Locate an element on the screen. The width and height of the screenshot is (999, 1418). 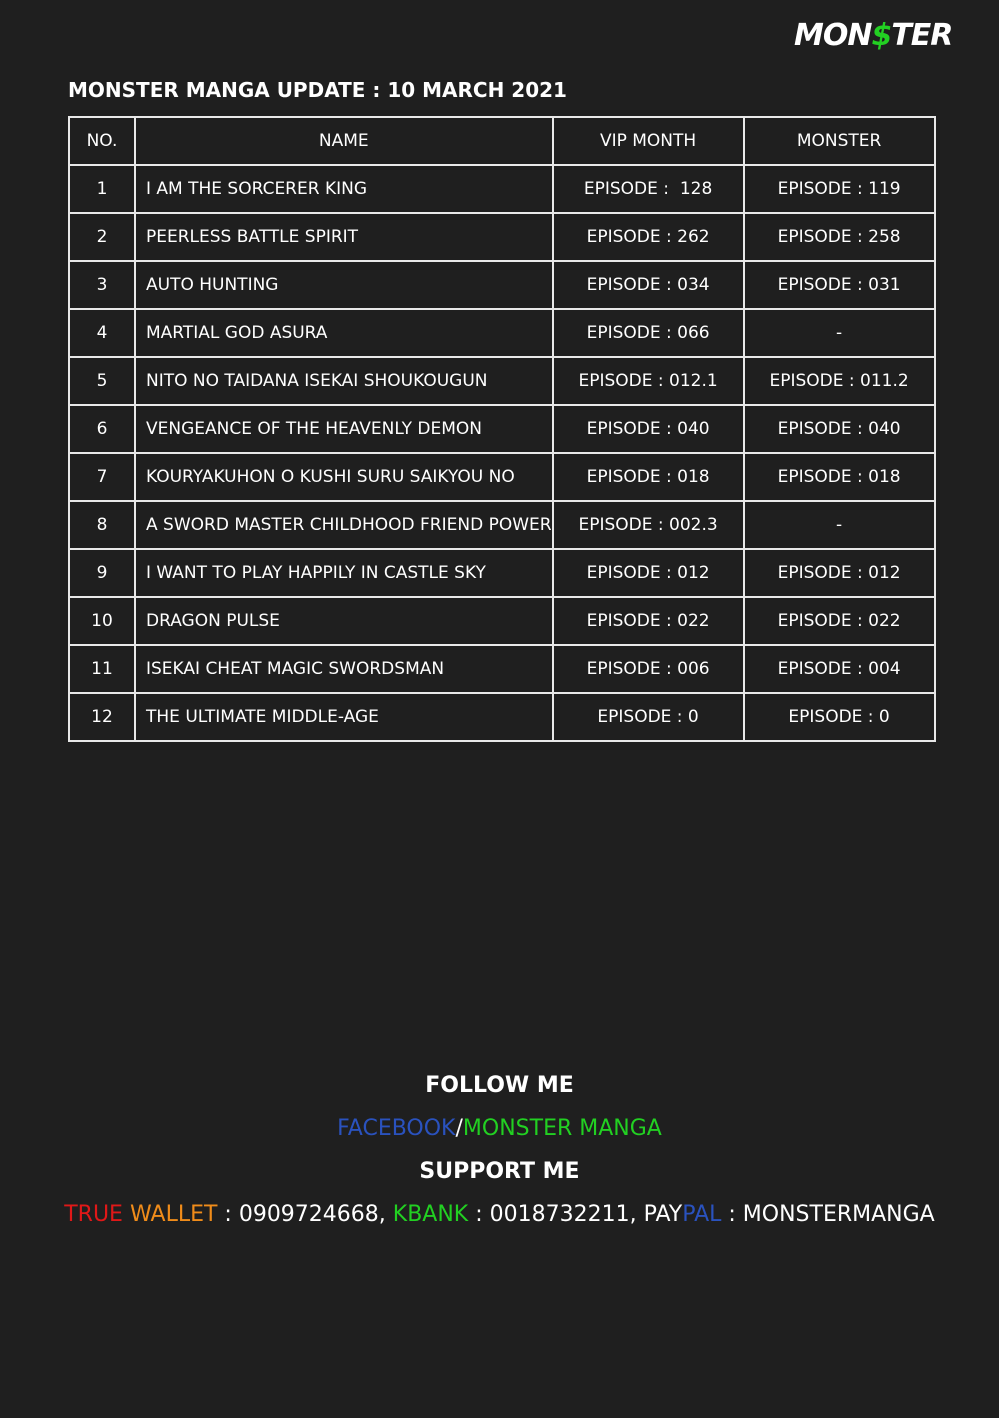
table-cell: EPISODE : 119 is located at coordinates (839, 189).